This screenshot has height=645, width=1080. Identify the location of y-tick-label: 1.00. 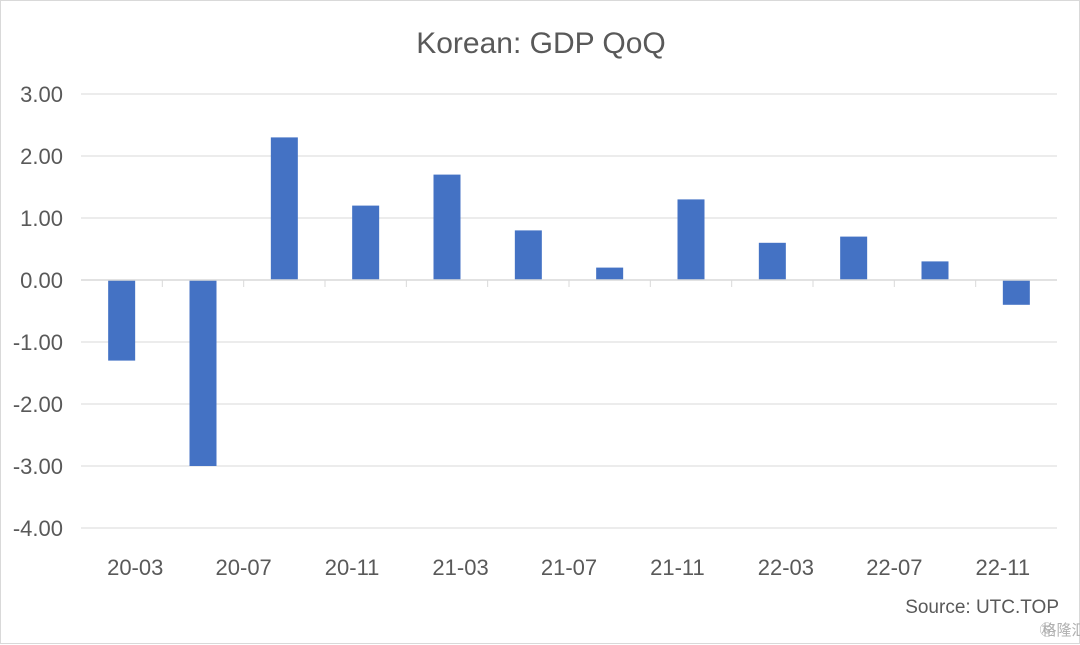
(41, 218).